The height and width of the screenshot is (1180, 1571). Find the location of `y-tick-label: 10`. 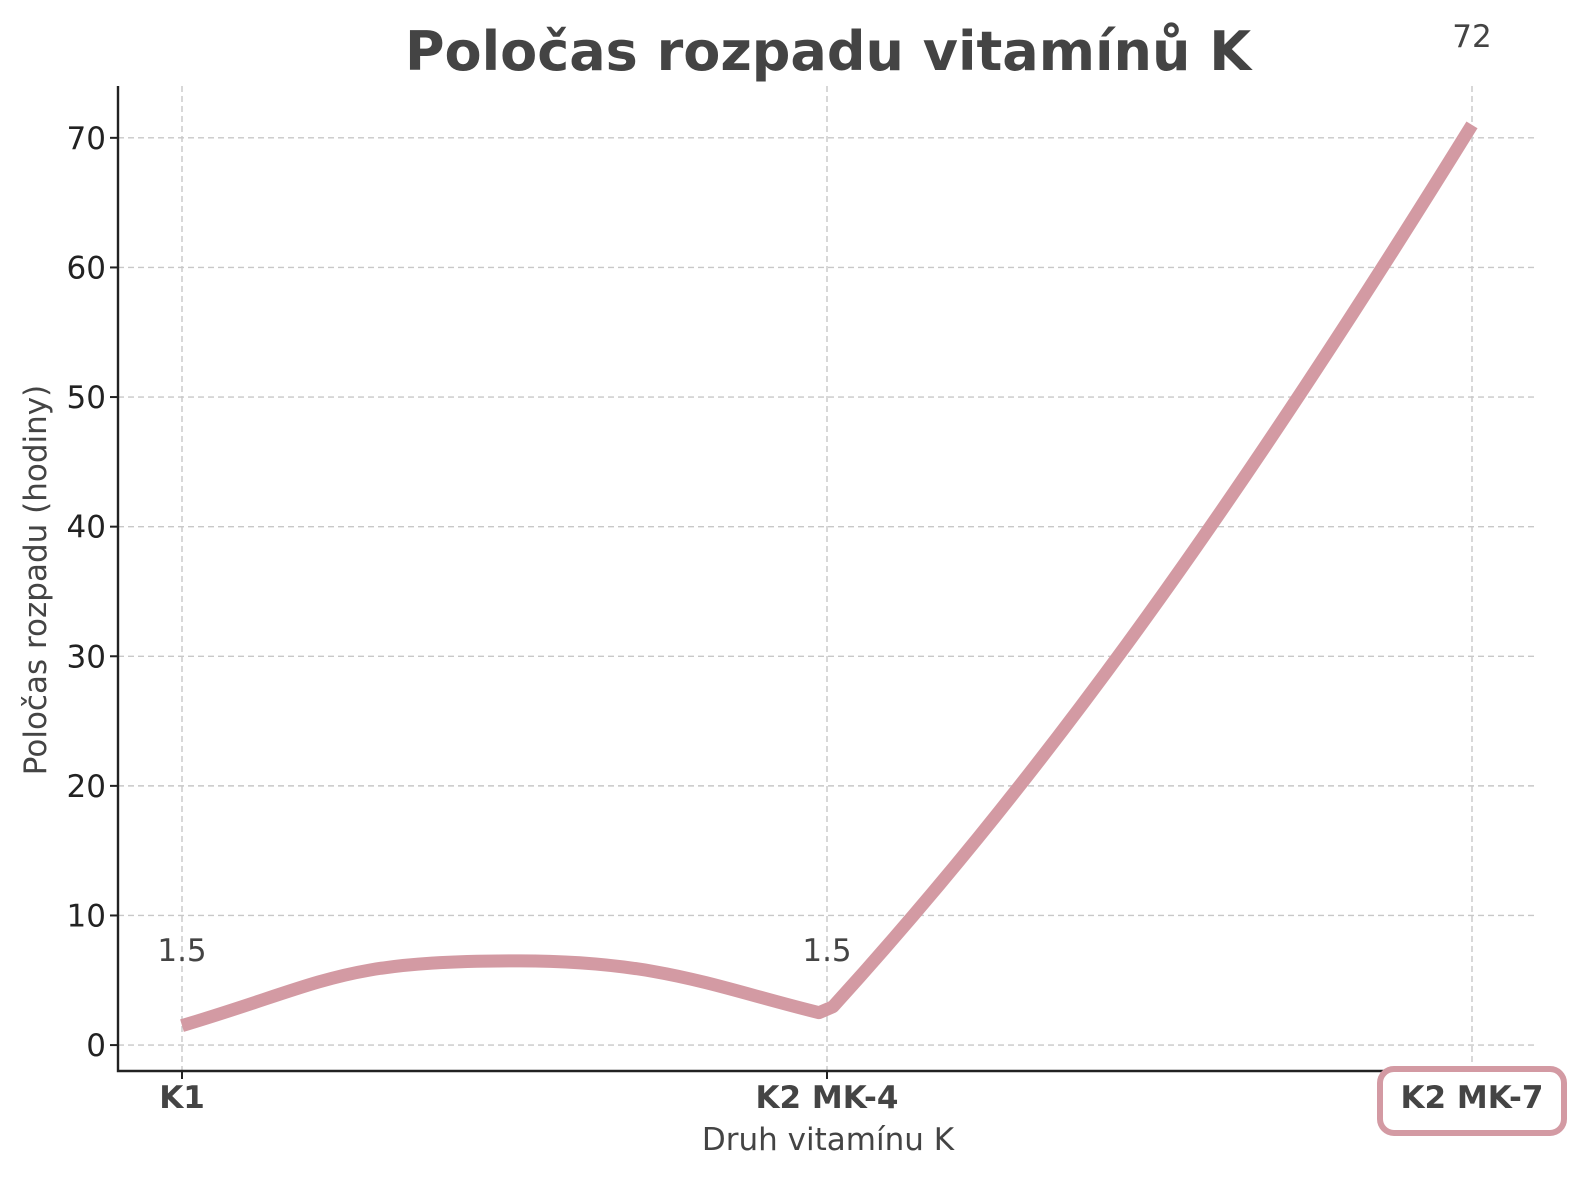

y-tick-label: 10 is located at coordinates (86, 916).